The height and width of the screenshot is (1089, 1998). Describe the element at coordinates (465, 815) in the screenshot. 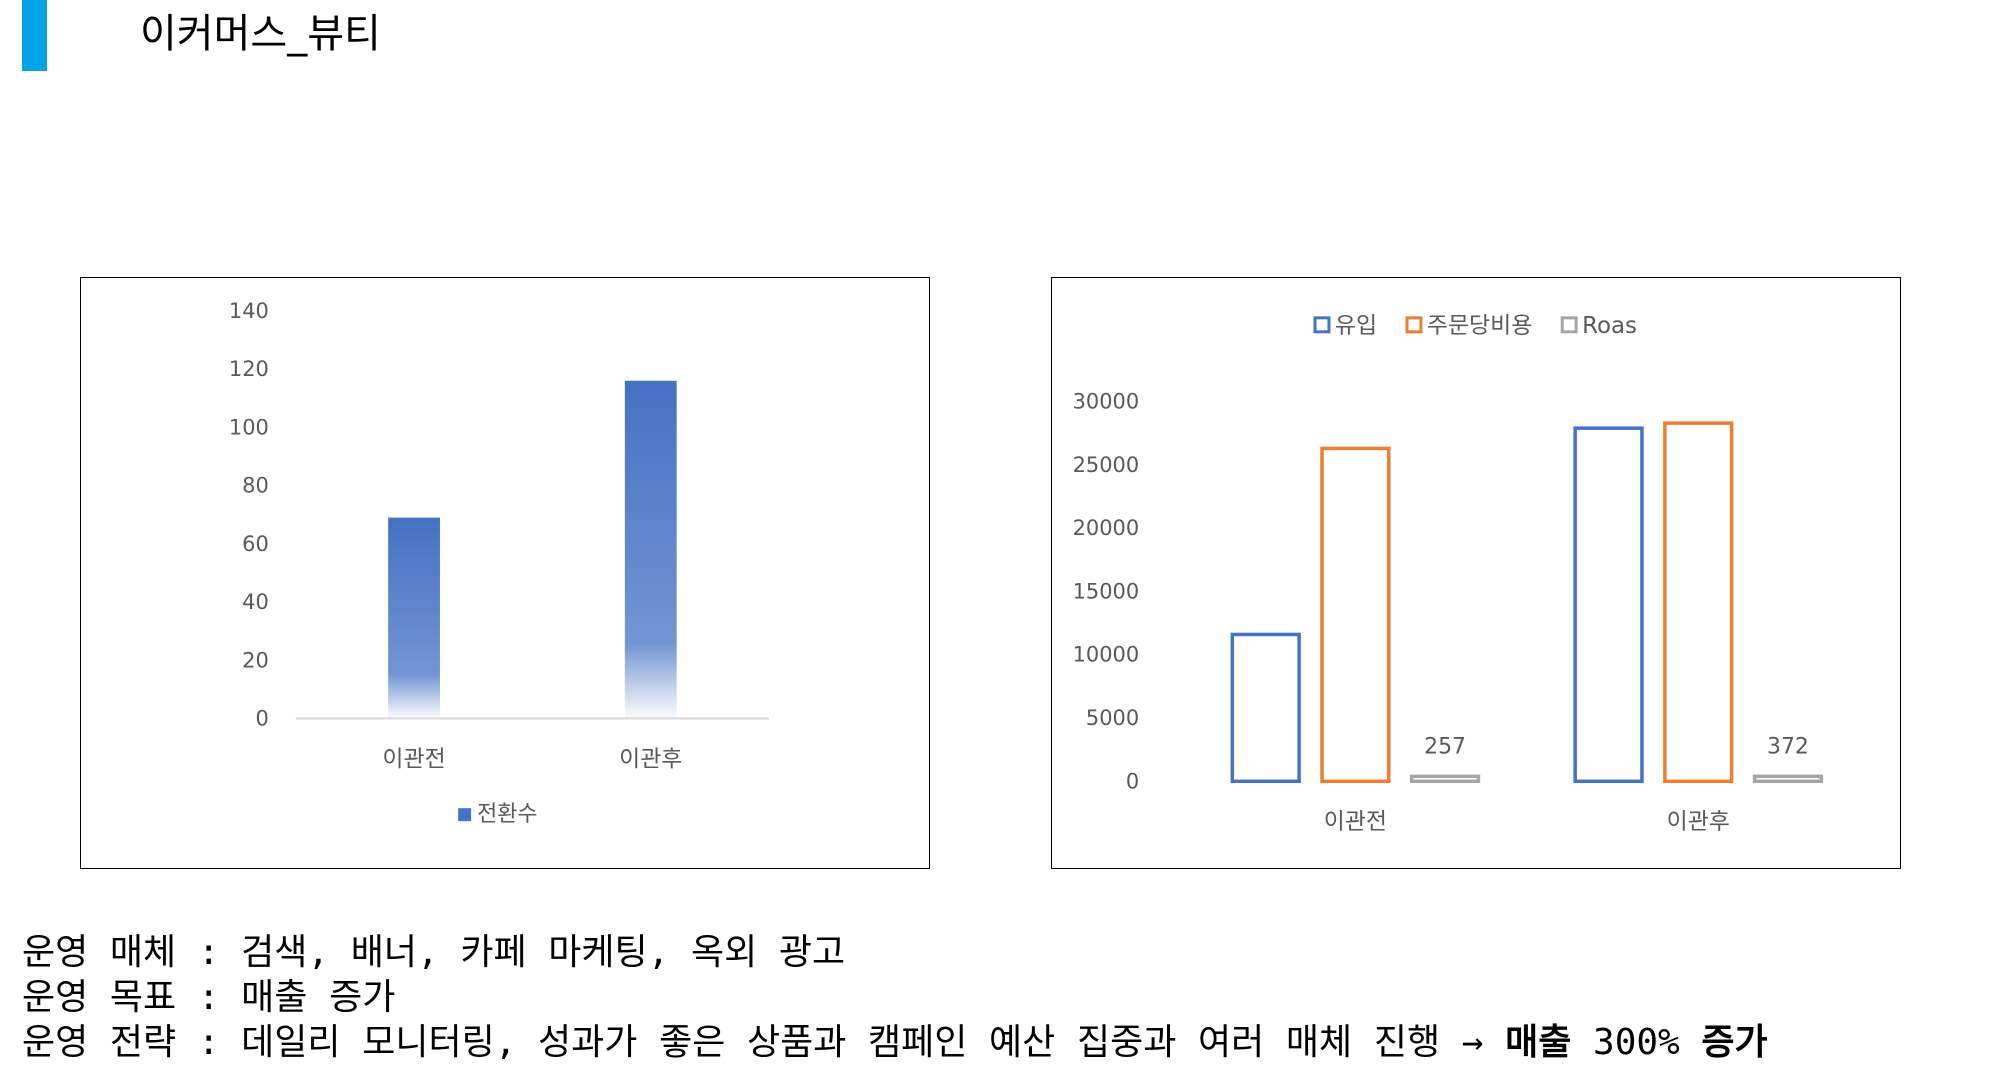

I see `legend-swatch-전환수` at that location.